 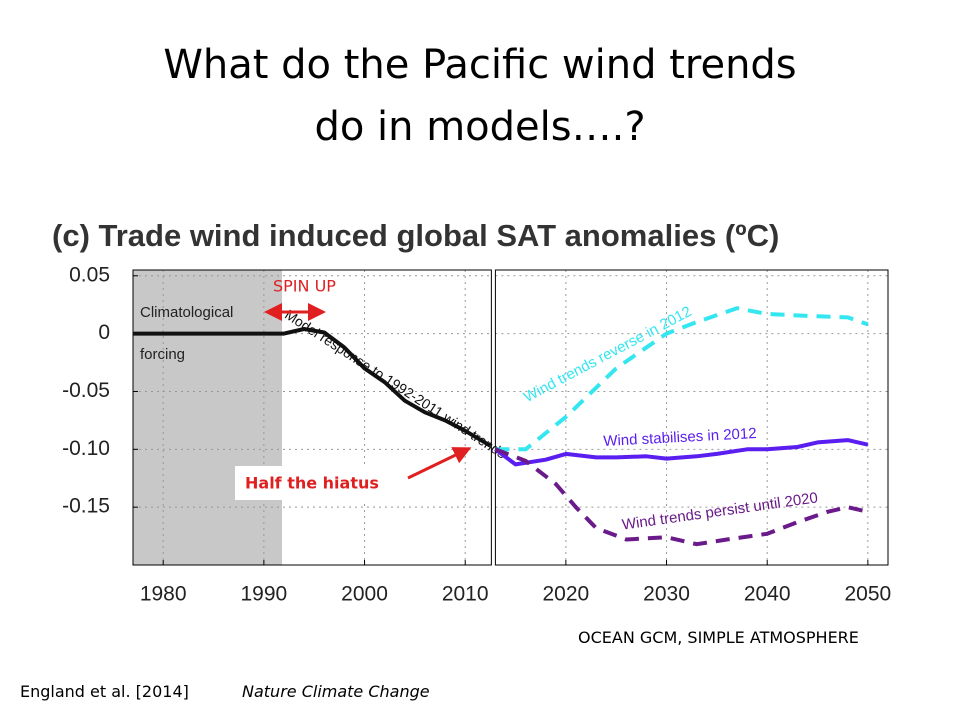 I want to click on shade-label: Climatological, so click(x=186, y=312).